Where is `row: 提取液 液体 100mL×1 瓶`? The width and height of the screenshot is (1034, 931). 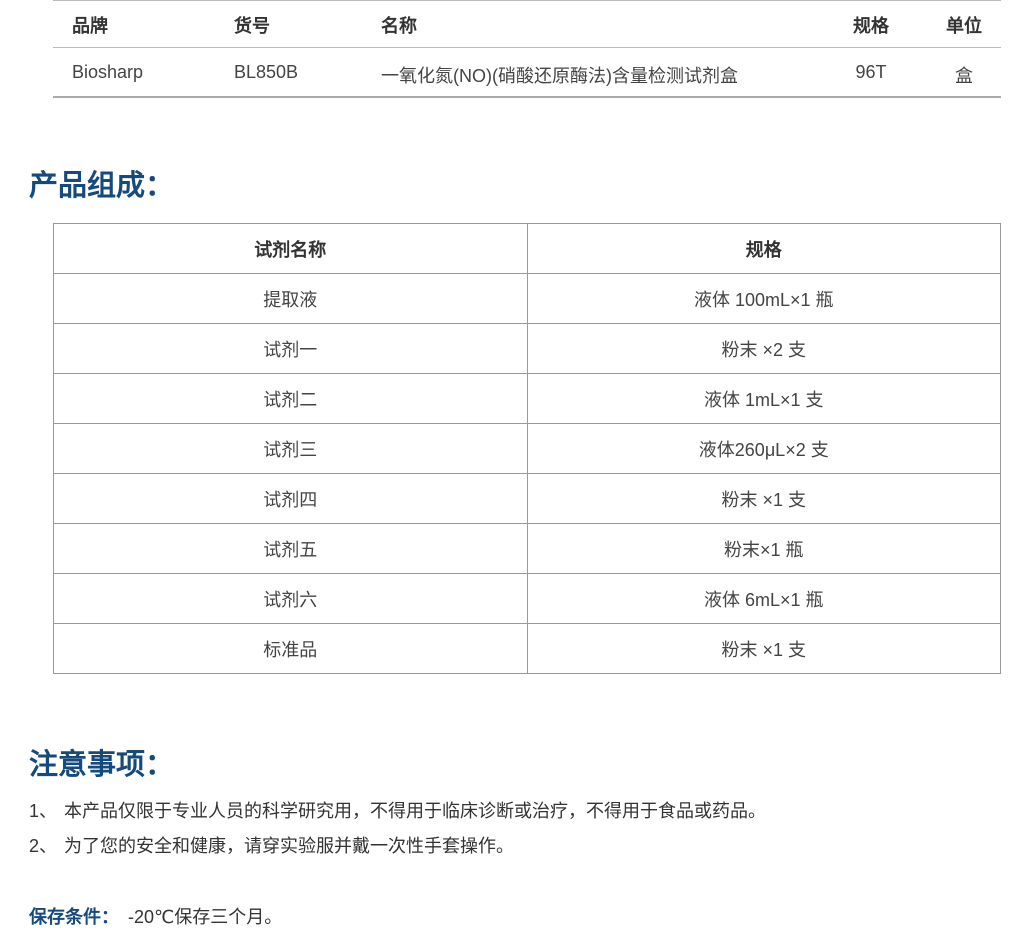
row: 提取液 液体 100mL×1 瓶 is located at coordinates (527, 298).